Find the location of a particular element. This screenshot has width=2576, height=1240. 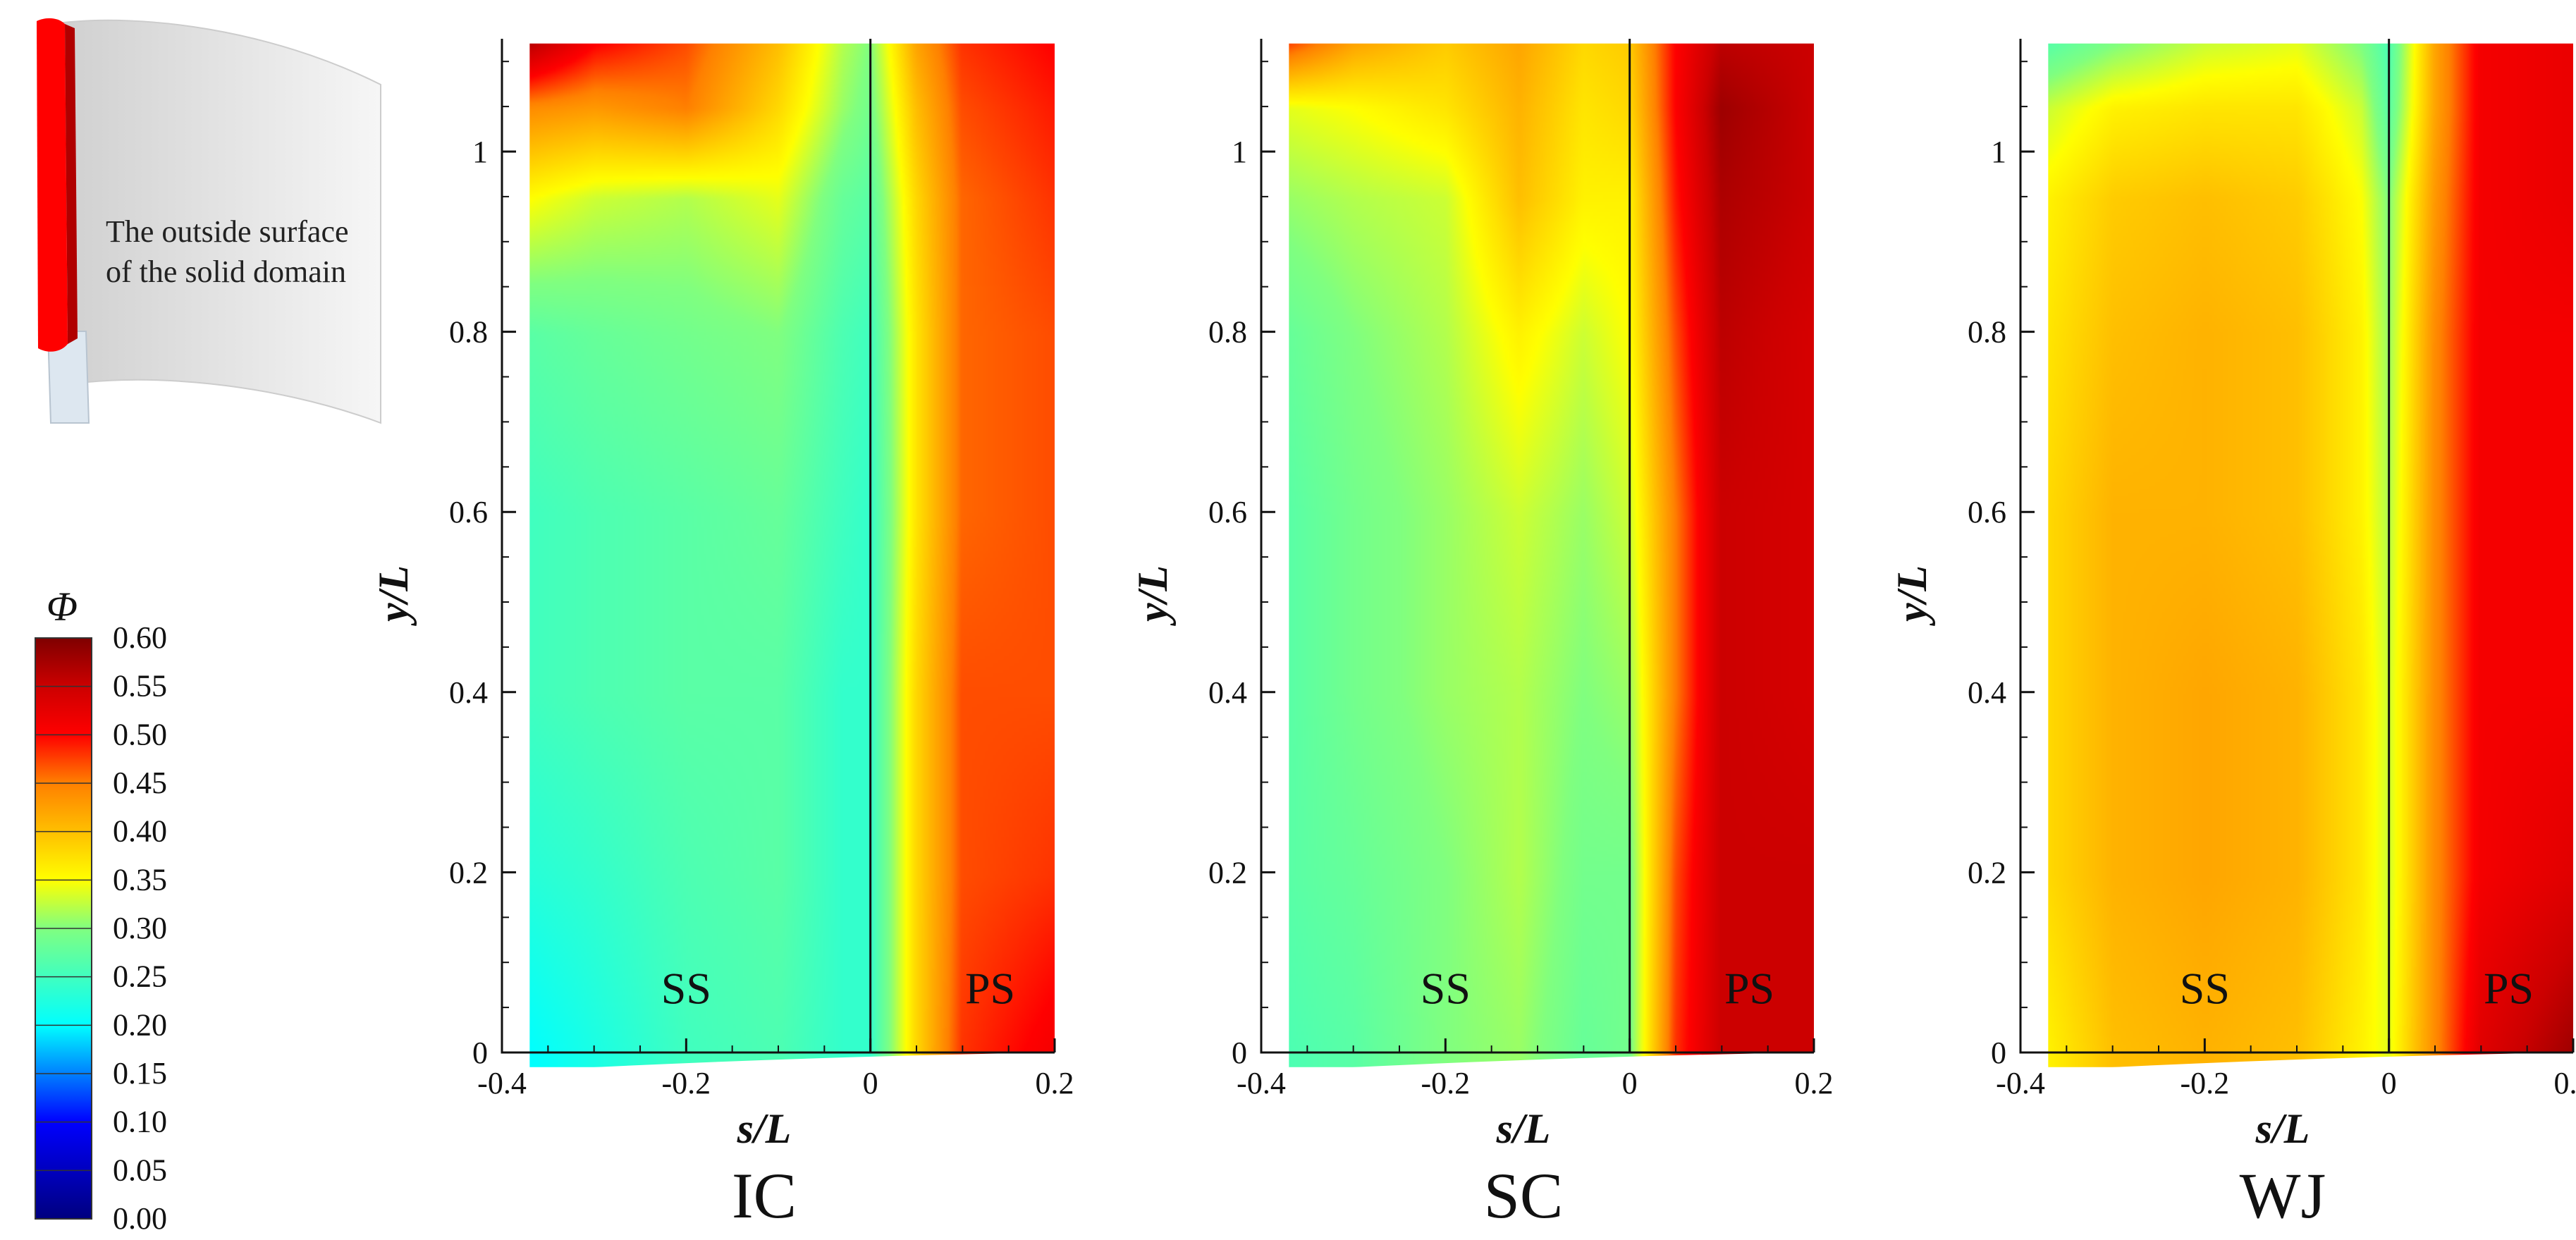

case-label: SC is located at coordinates (1524, 1196).